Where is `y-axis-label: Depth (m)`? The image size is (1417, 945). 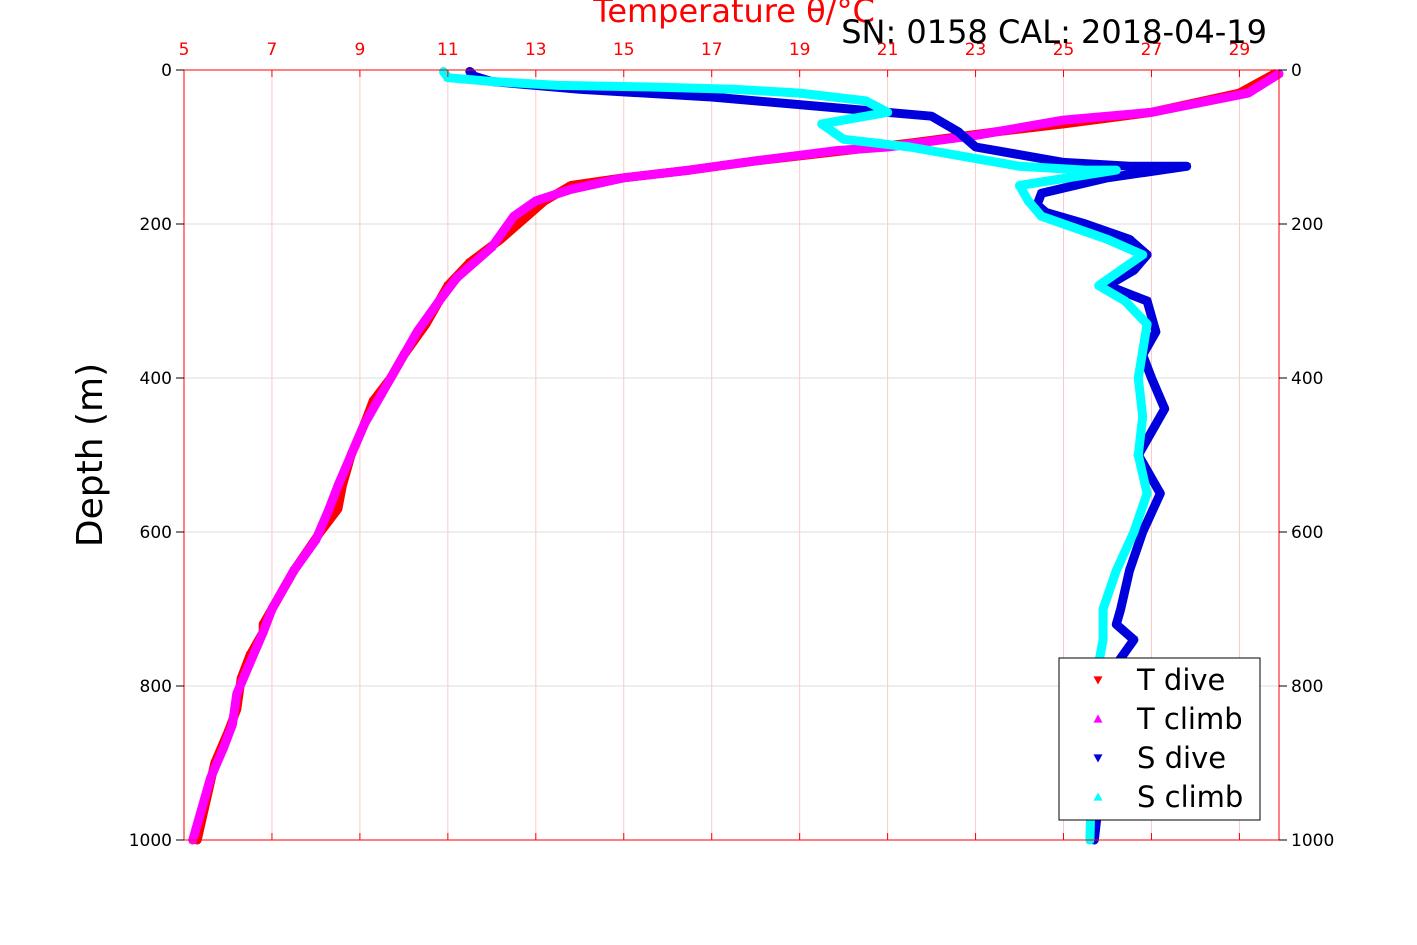 y-axis-label: Depth (m) is located at coordinates (90, 455).